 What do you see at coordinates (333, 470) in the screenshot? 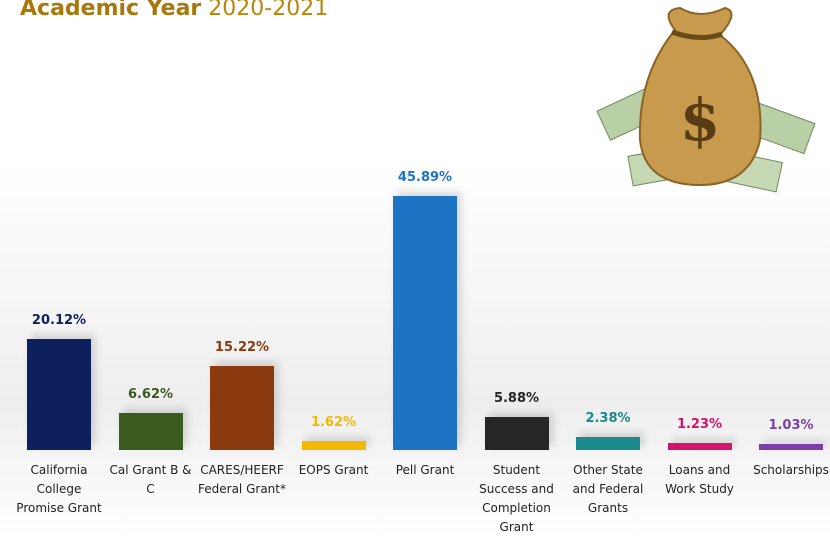
I see `x-tick-label: EOPS Grant` at bounding box center [333, 470].